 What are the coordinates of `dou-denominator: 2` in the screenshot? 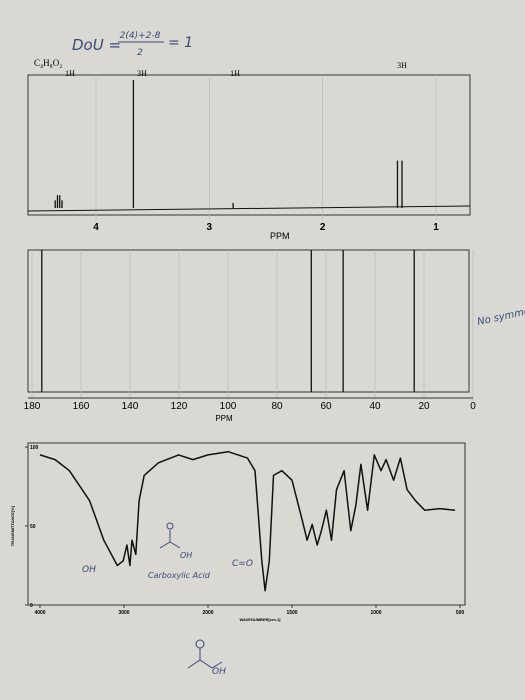 It's located at (140, 53).